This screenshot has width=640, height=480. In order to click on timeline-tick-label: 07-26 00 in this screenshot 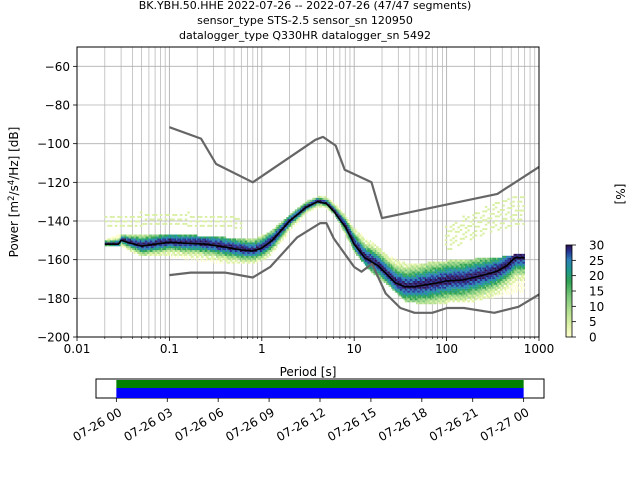, I will do `click(98, 424)`.